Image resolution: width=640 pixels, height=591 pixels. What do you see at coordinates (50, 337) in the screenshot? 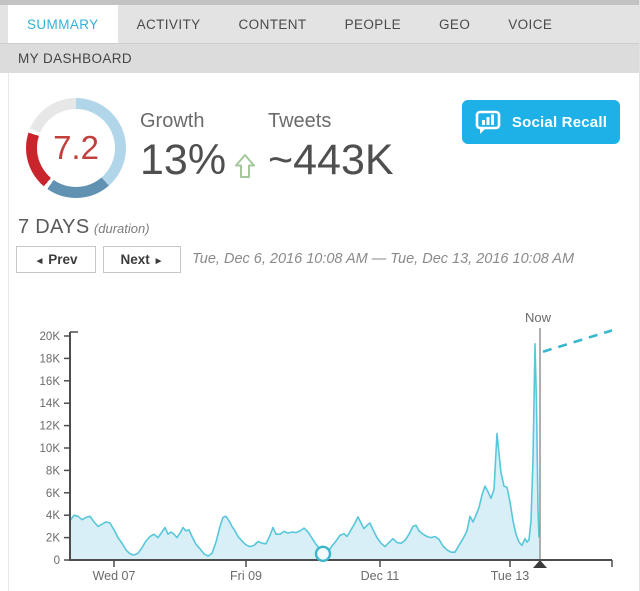
I see `y-tick-label: 20K` at bounding box center [50, 337].